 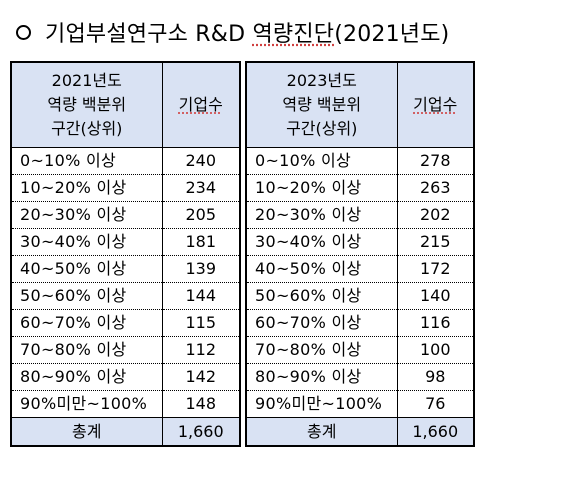 I want to click on table-header-row: 2021년도 역량 백분위 구간(상위) 기업수, so click(x=125, y=104).